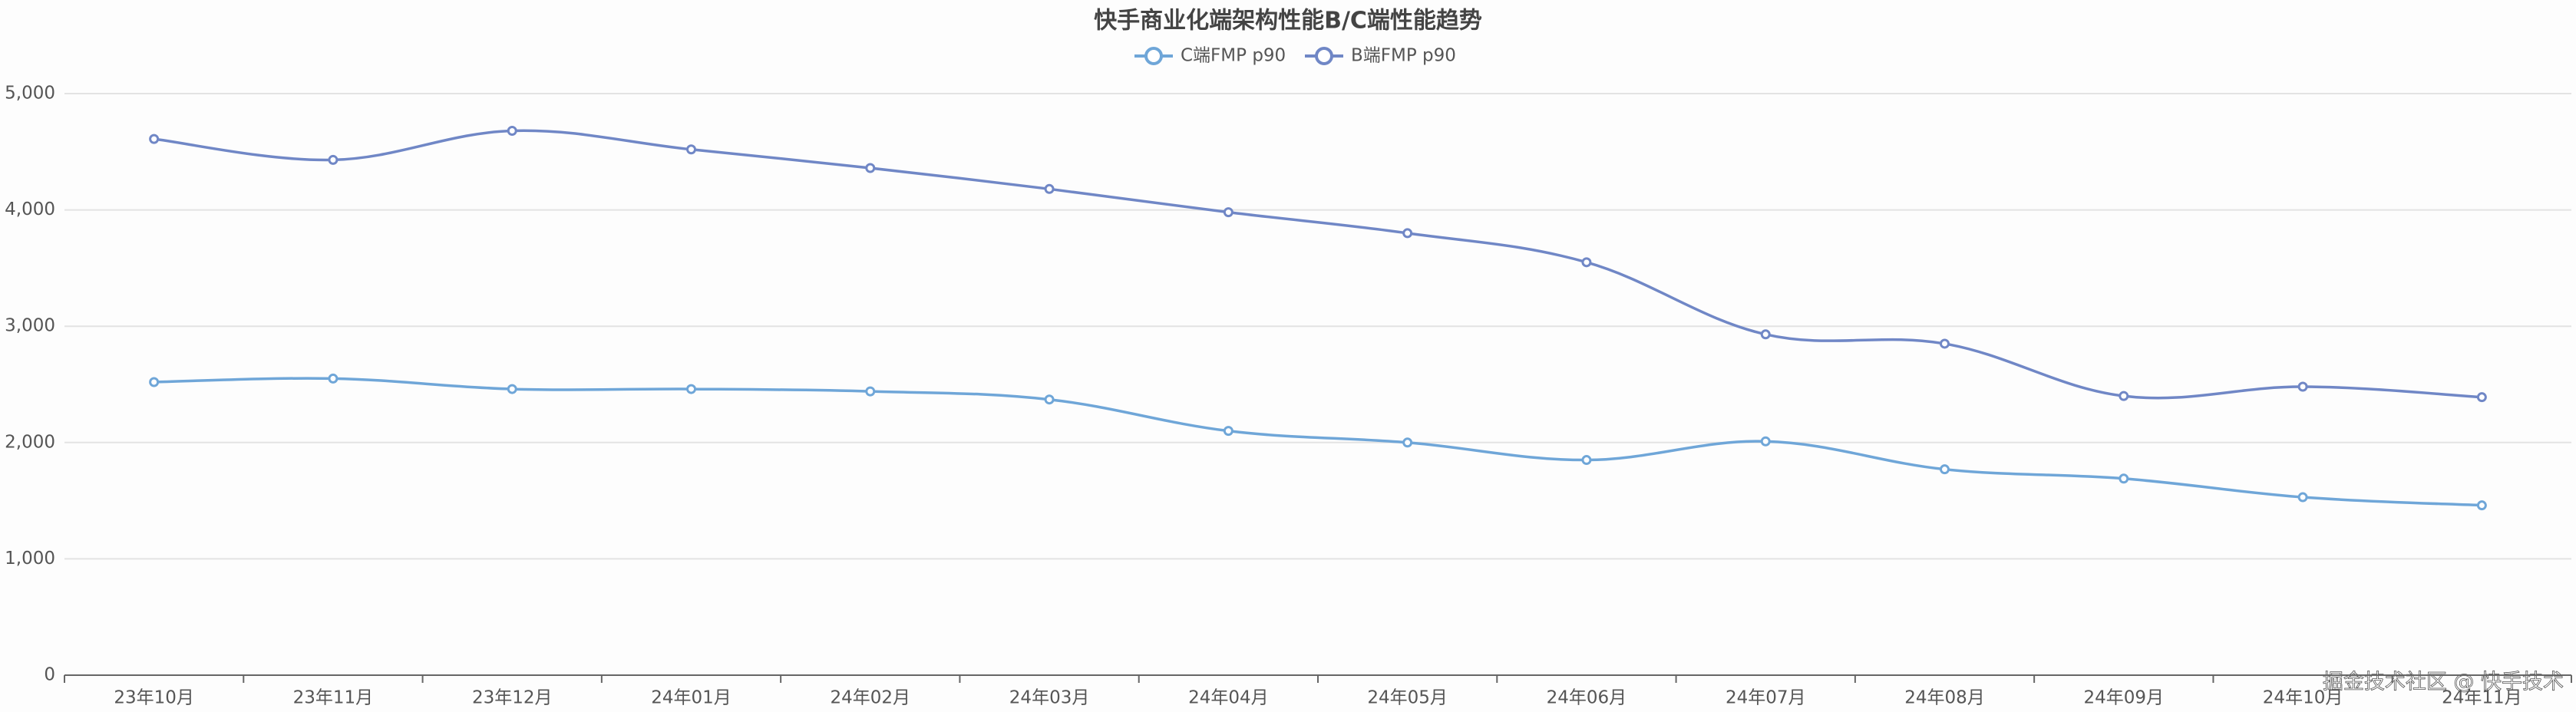  What do you see at coordinates (1049, 698) in the screenshot?
I see `x-tick-label: 24年03月` at bounding box center [1049, 698].